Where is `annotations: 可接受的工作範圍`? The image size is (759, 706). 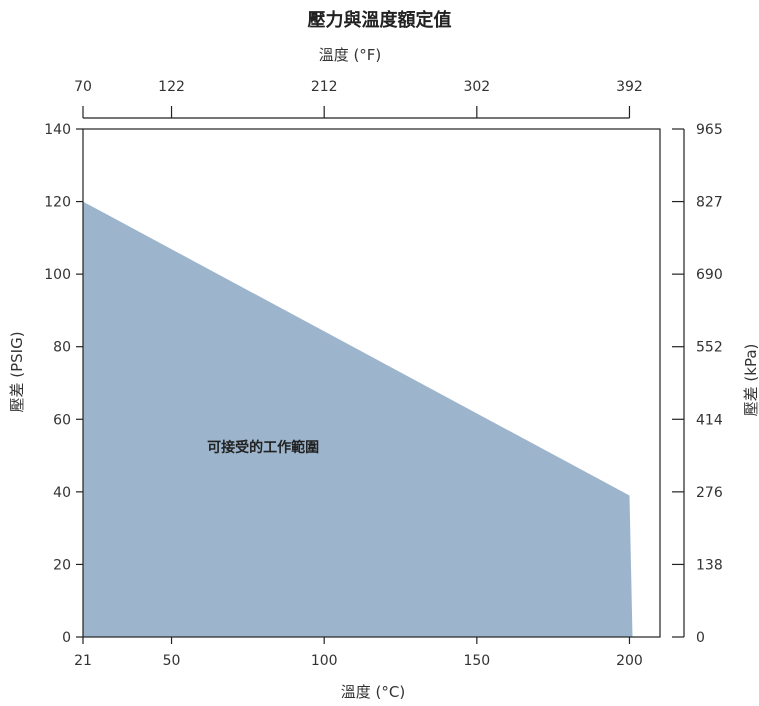 annotations: 可接受的工作範圍 is located at coordinates (263, 447).